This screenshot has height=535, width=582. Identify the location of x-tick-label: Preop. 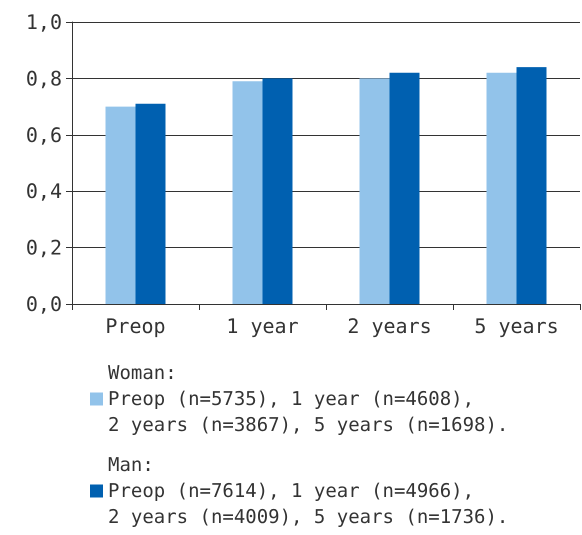
(135, 326).